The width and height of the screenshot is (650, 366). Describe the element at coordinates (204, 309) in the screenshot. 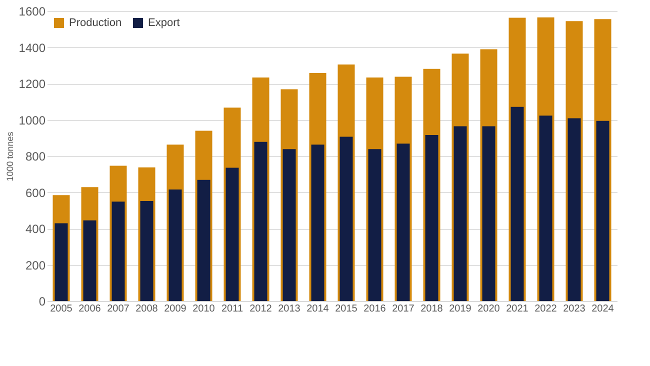

I see `x-tick-label: 2010` at that location.